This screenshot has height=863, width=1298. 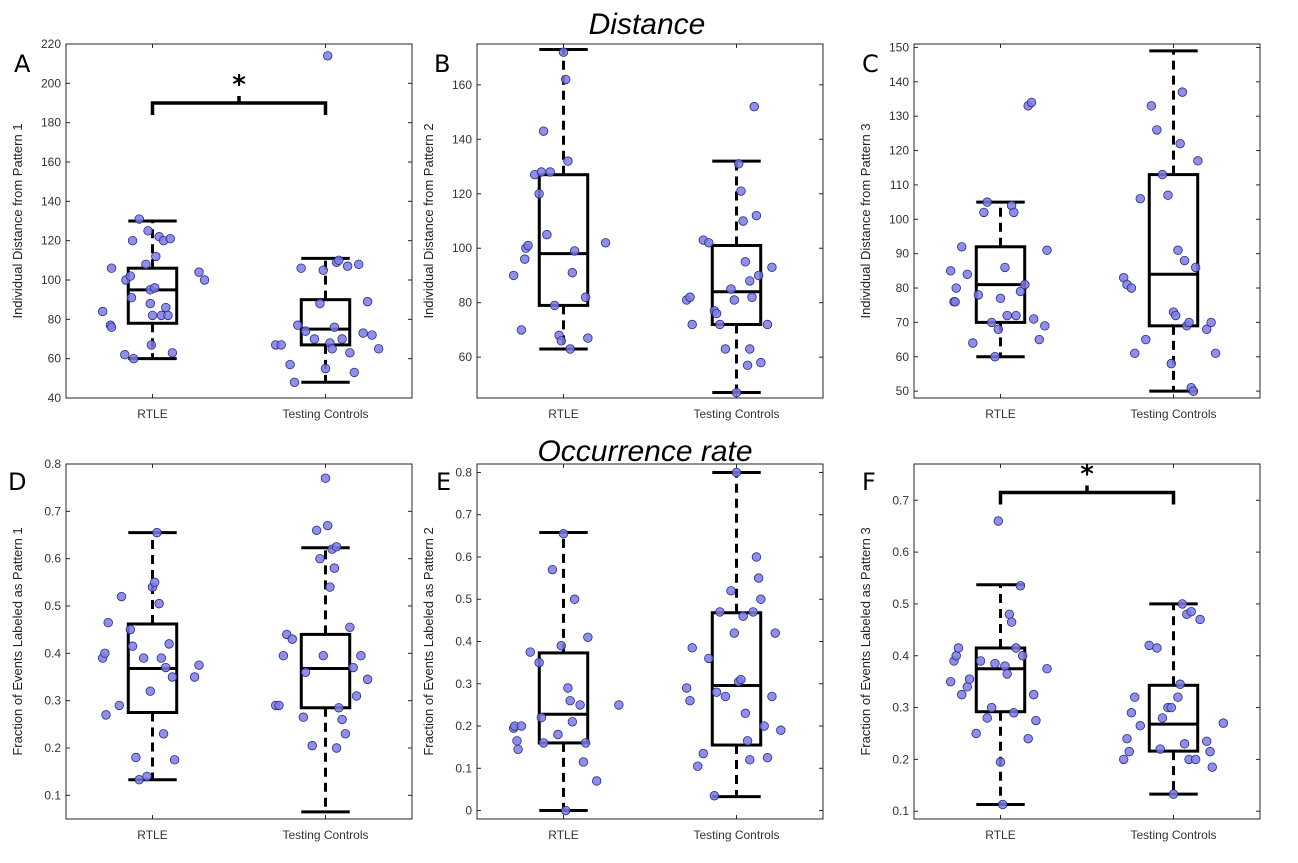 What do you see at coordinates (869, 482) in the screenshot?
I see `panel-letter: F` at bounding box center [869, 482].